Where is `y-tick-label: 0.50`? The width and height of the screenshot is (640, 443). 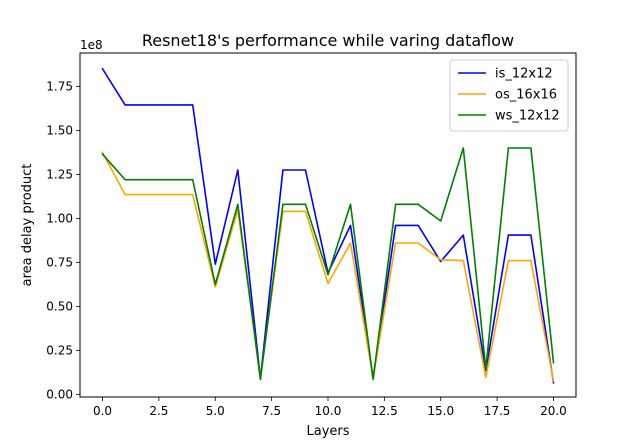
y-tick-label: 0.50 is located at coordinates (59, 306).